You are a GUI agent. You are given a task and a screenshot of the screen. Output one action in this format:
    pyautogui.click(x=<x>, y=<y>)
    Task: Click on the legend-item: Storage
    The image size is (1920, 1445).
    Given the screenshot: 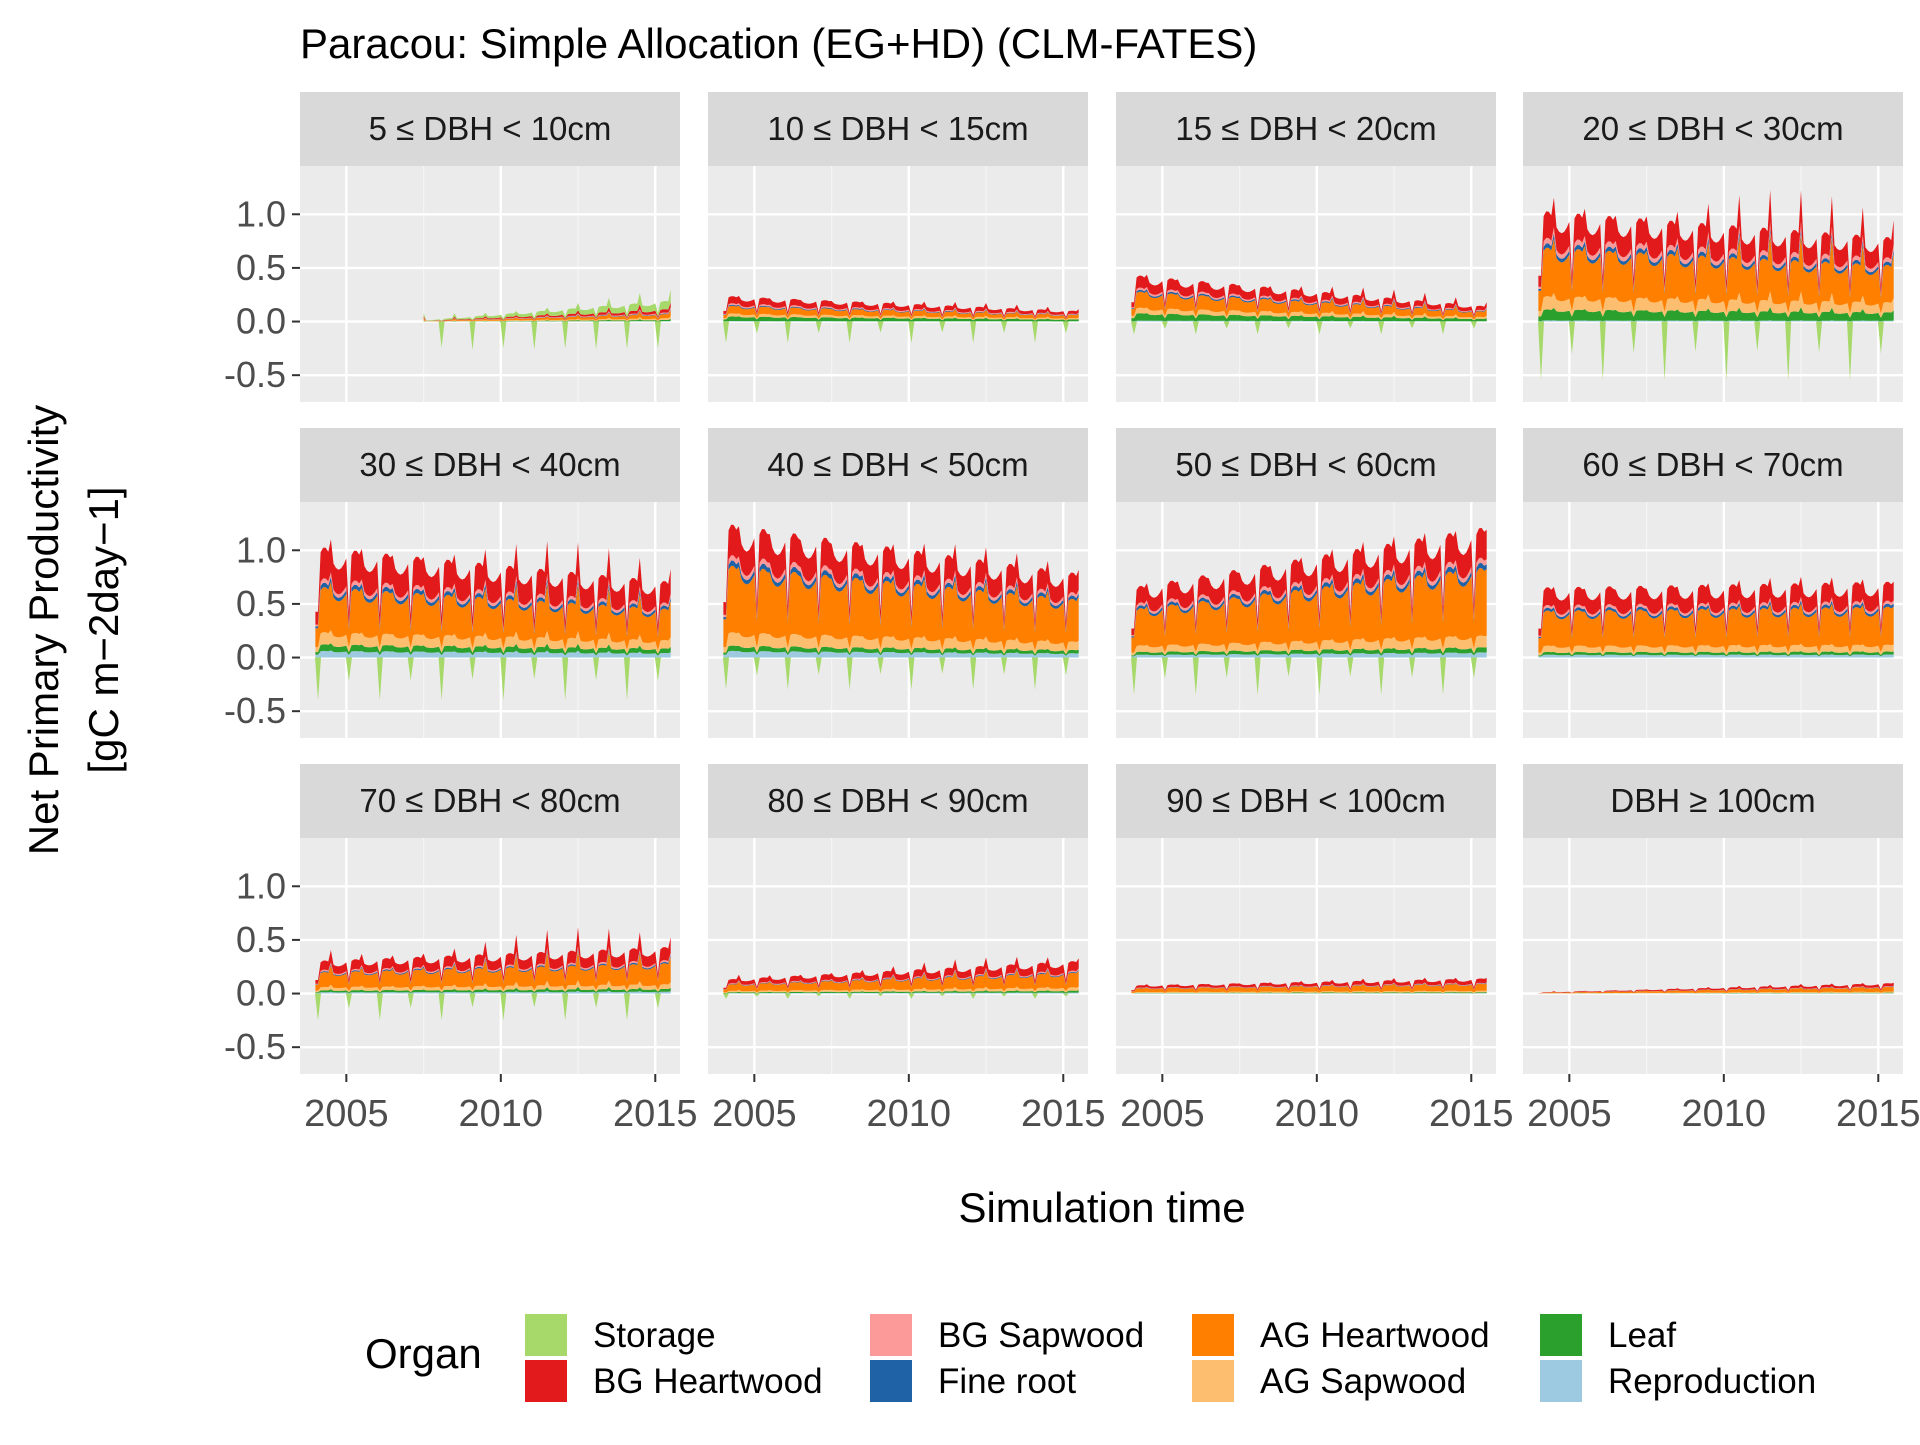 What is the action you would take?
    pyautogui.click(x=620, y=1335)
    